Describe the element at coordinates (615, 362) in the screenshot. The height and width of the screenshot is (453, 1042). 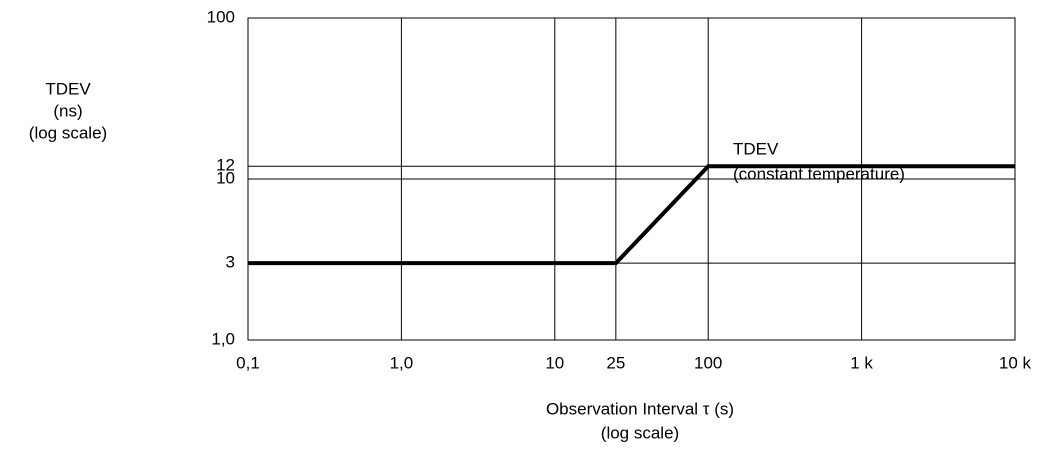
I see `x-tick-label: 25` at that location.